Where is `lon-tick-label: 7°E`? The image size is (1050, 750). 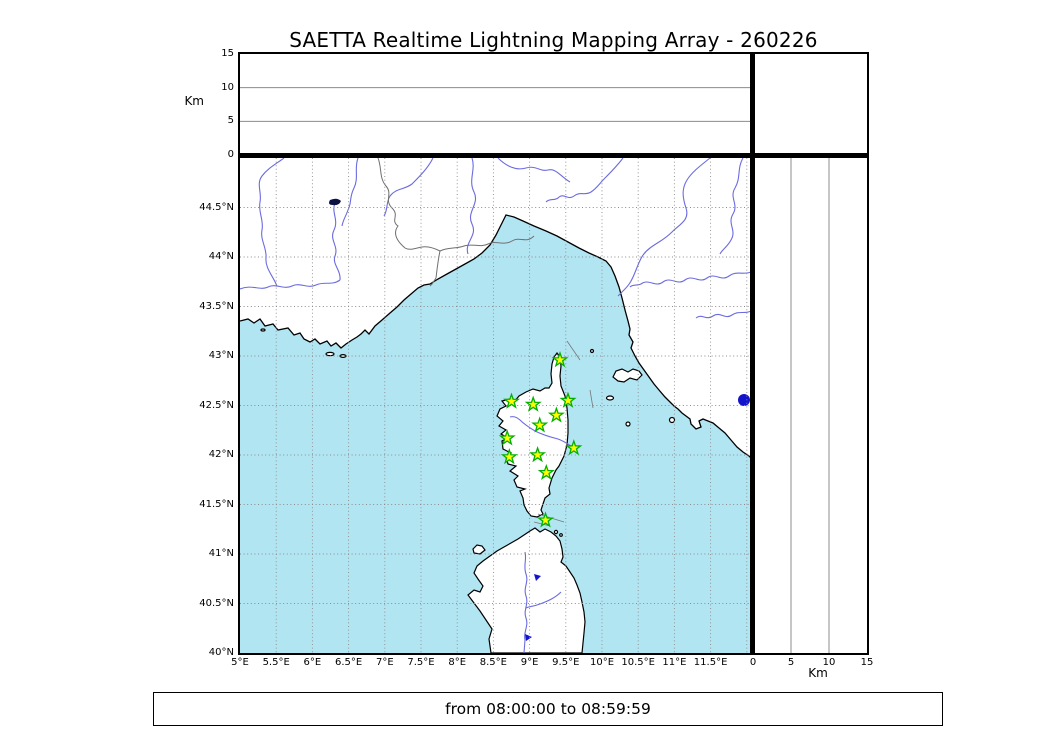 lon-tick-label: 7°E is located at coordinates (384, 662).